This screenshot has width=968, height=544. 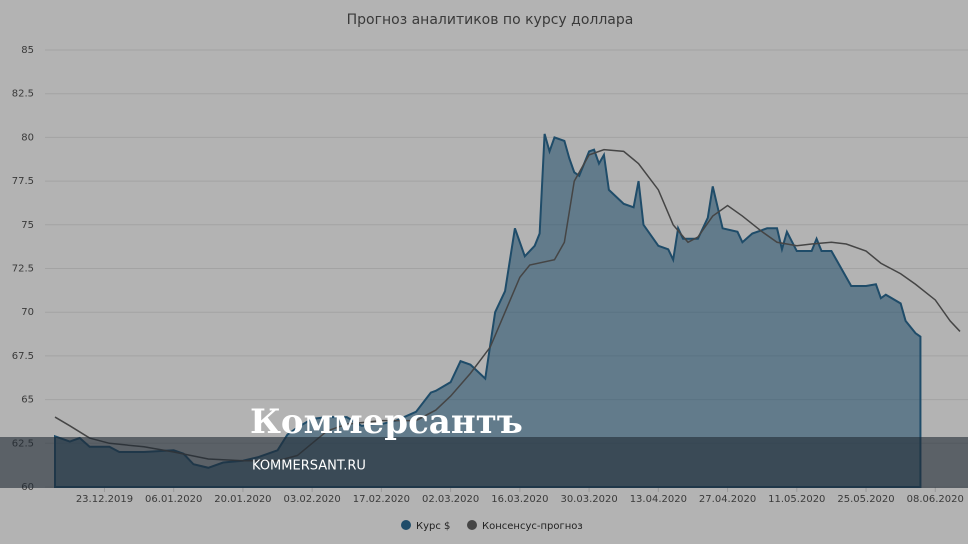 What do you see at coordinates (450, 499) in the screenshot?
I see `x-tick-label: 02.03.2020` at bounding box center [450, 499].